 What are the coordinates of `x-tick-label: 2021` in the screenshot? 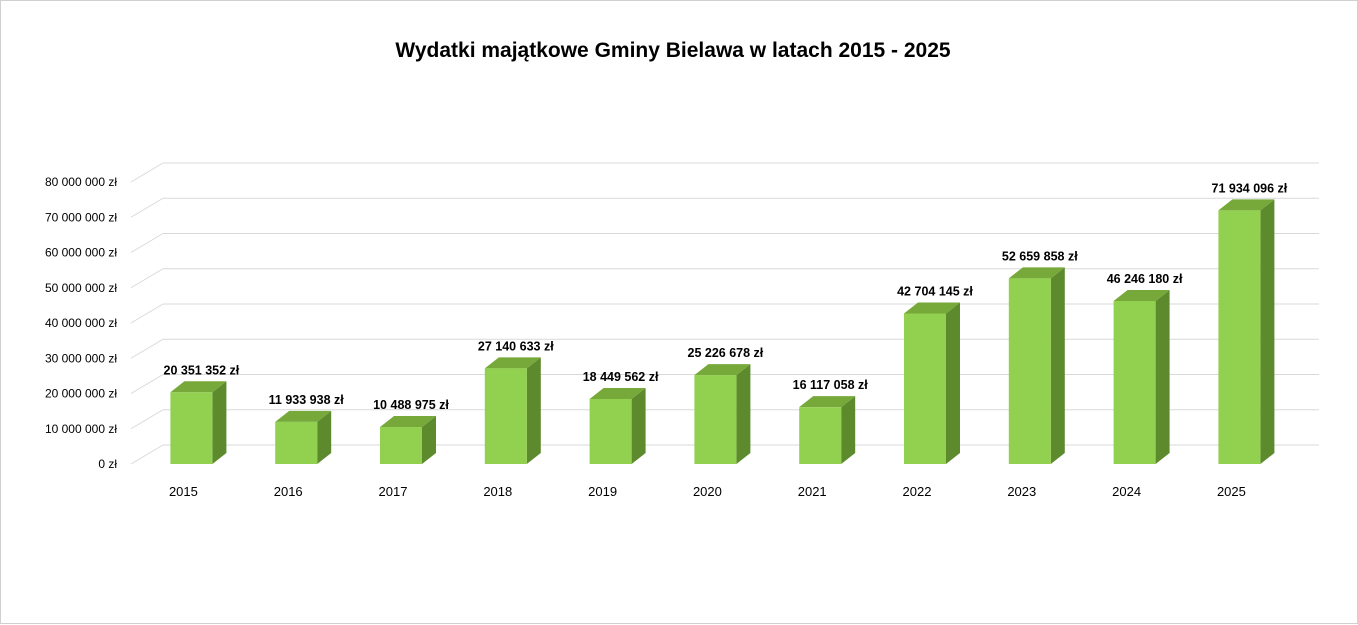 It's located at (812, 491).